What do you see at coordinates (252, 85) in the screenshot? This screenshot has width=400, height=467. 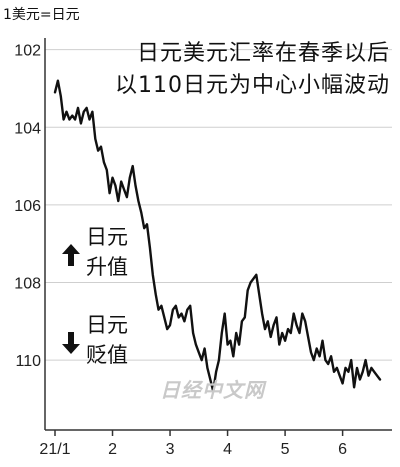 I see `headline-line-2: 以110日元为中心小幅波动` at bounding box center [252, 85].